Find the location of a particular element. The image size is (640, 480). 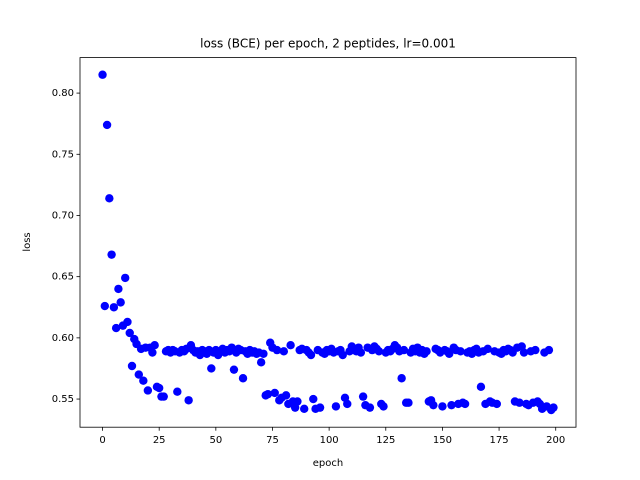

y-tick-label: 0.70 is located at coordinates (63, 215).